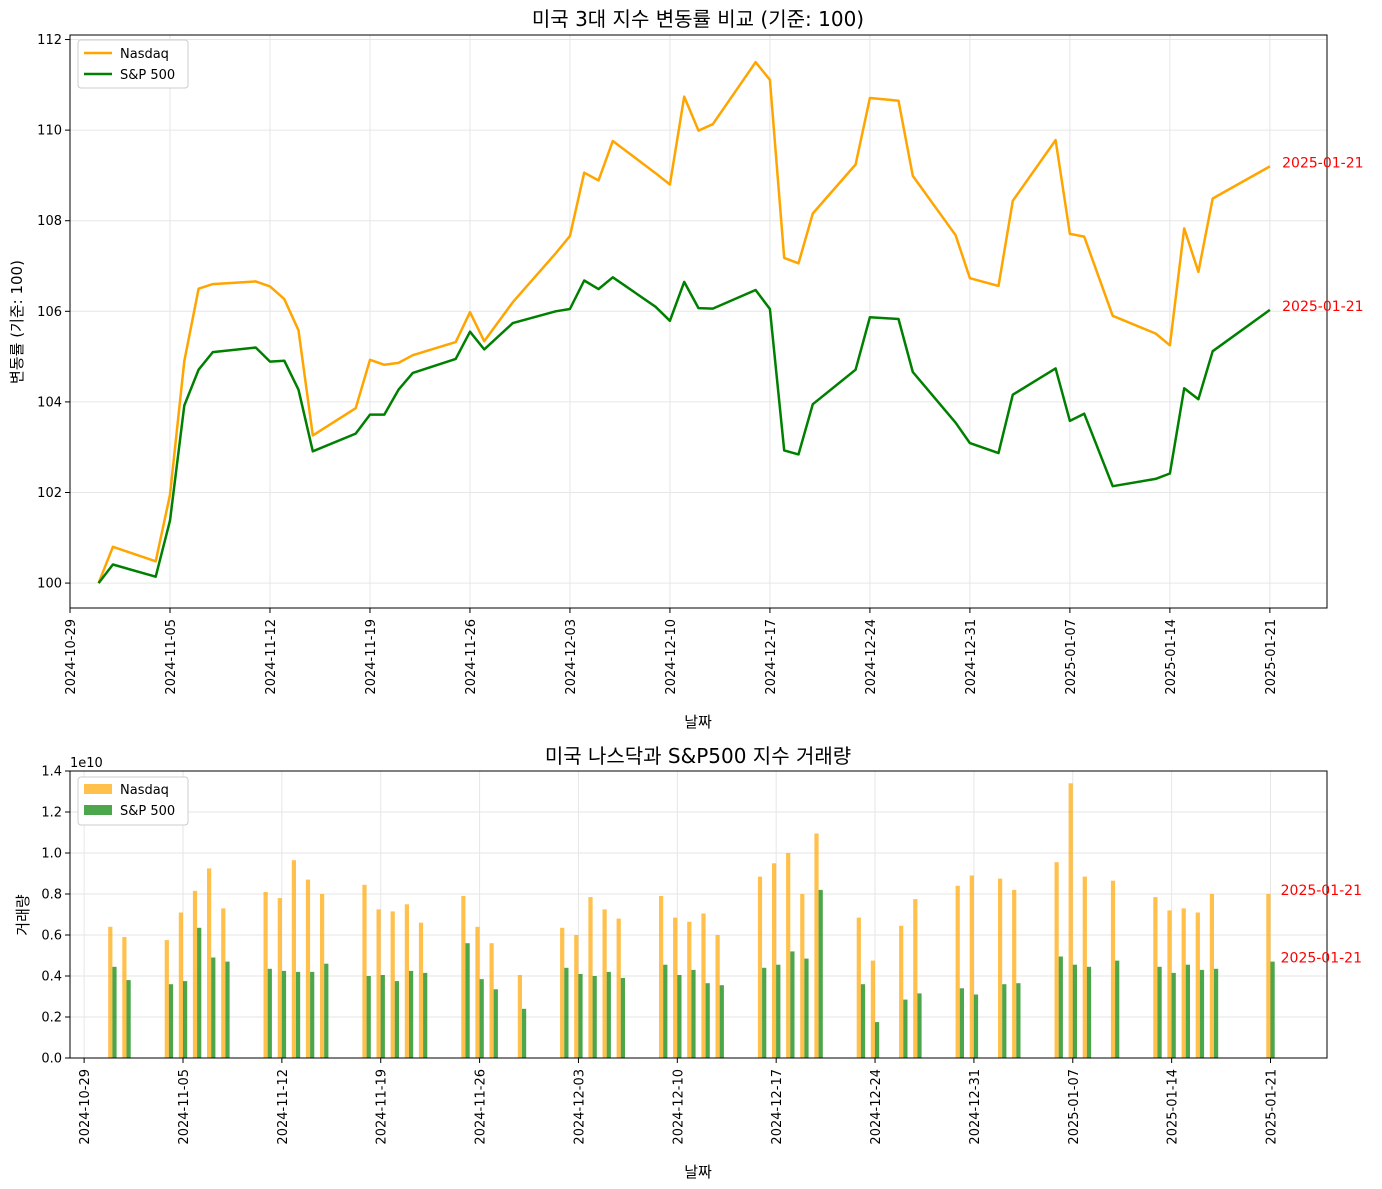  Describe the element at coordinates (371, 657) in the screenshot. I see `x-tick-label: 2024-11-19` at that location.